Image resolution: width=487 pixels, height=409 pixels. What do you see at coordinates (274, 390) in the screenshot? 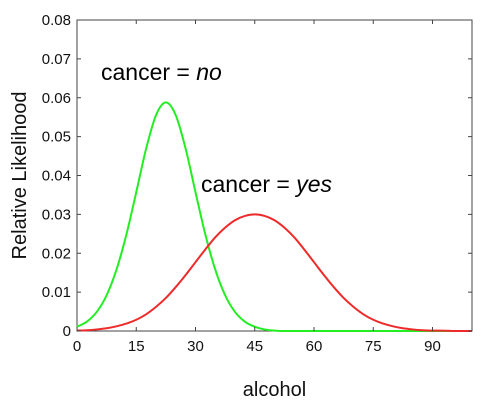
I see `x-axis-title: alcohol` at bounding box center [274, 390].